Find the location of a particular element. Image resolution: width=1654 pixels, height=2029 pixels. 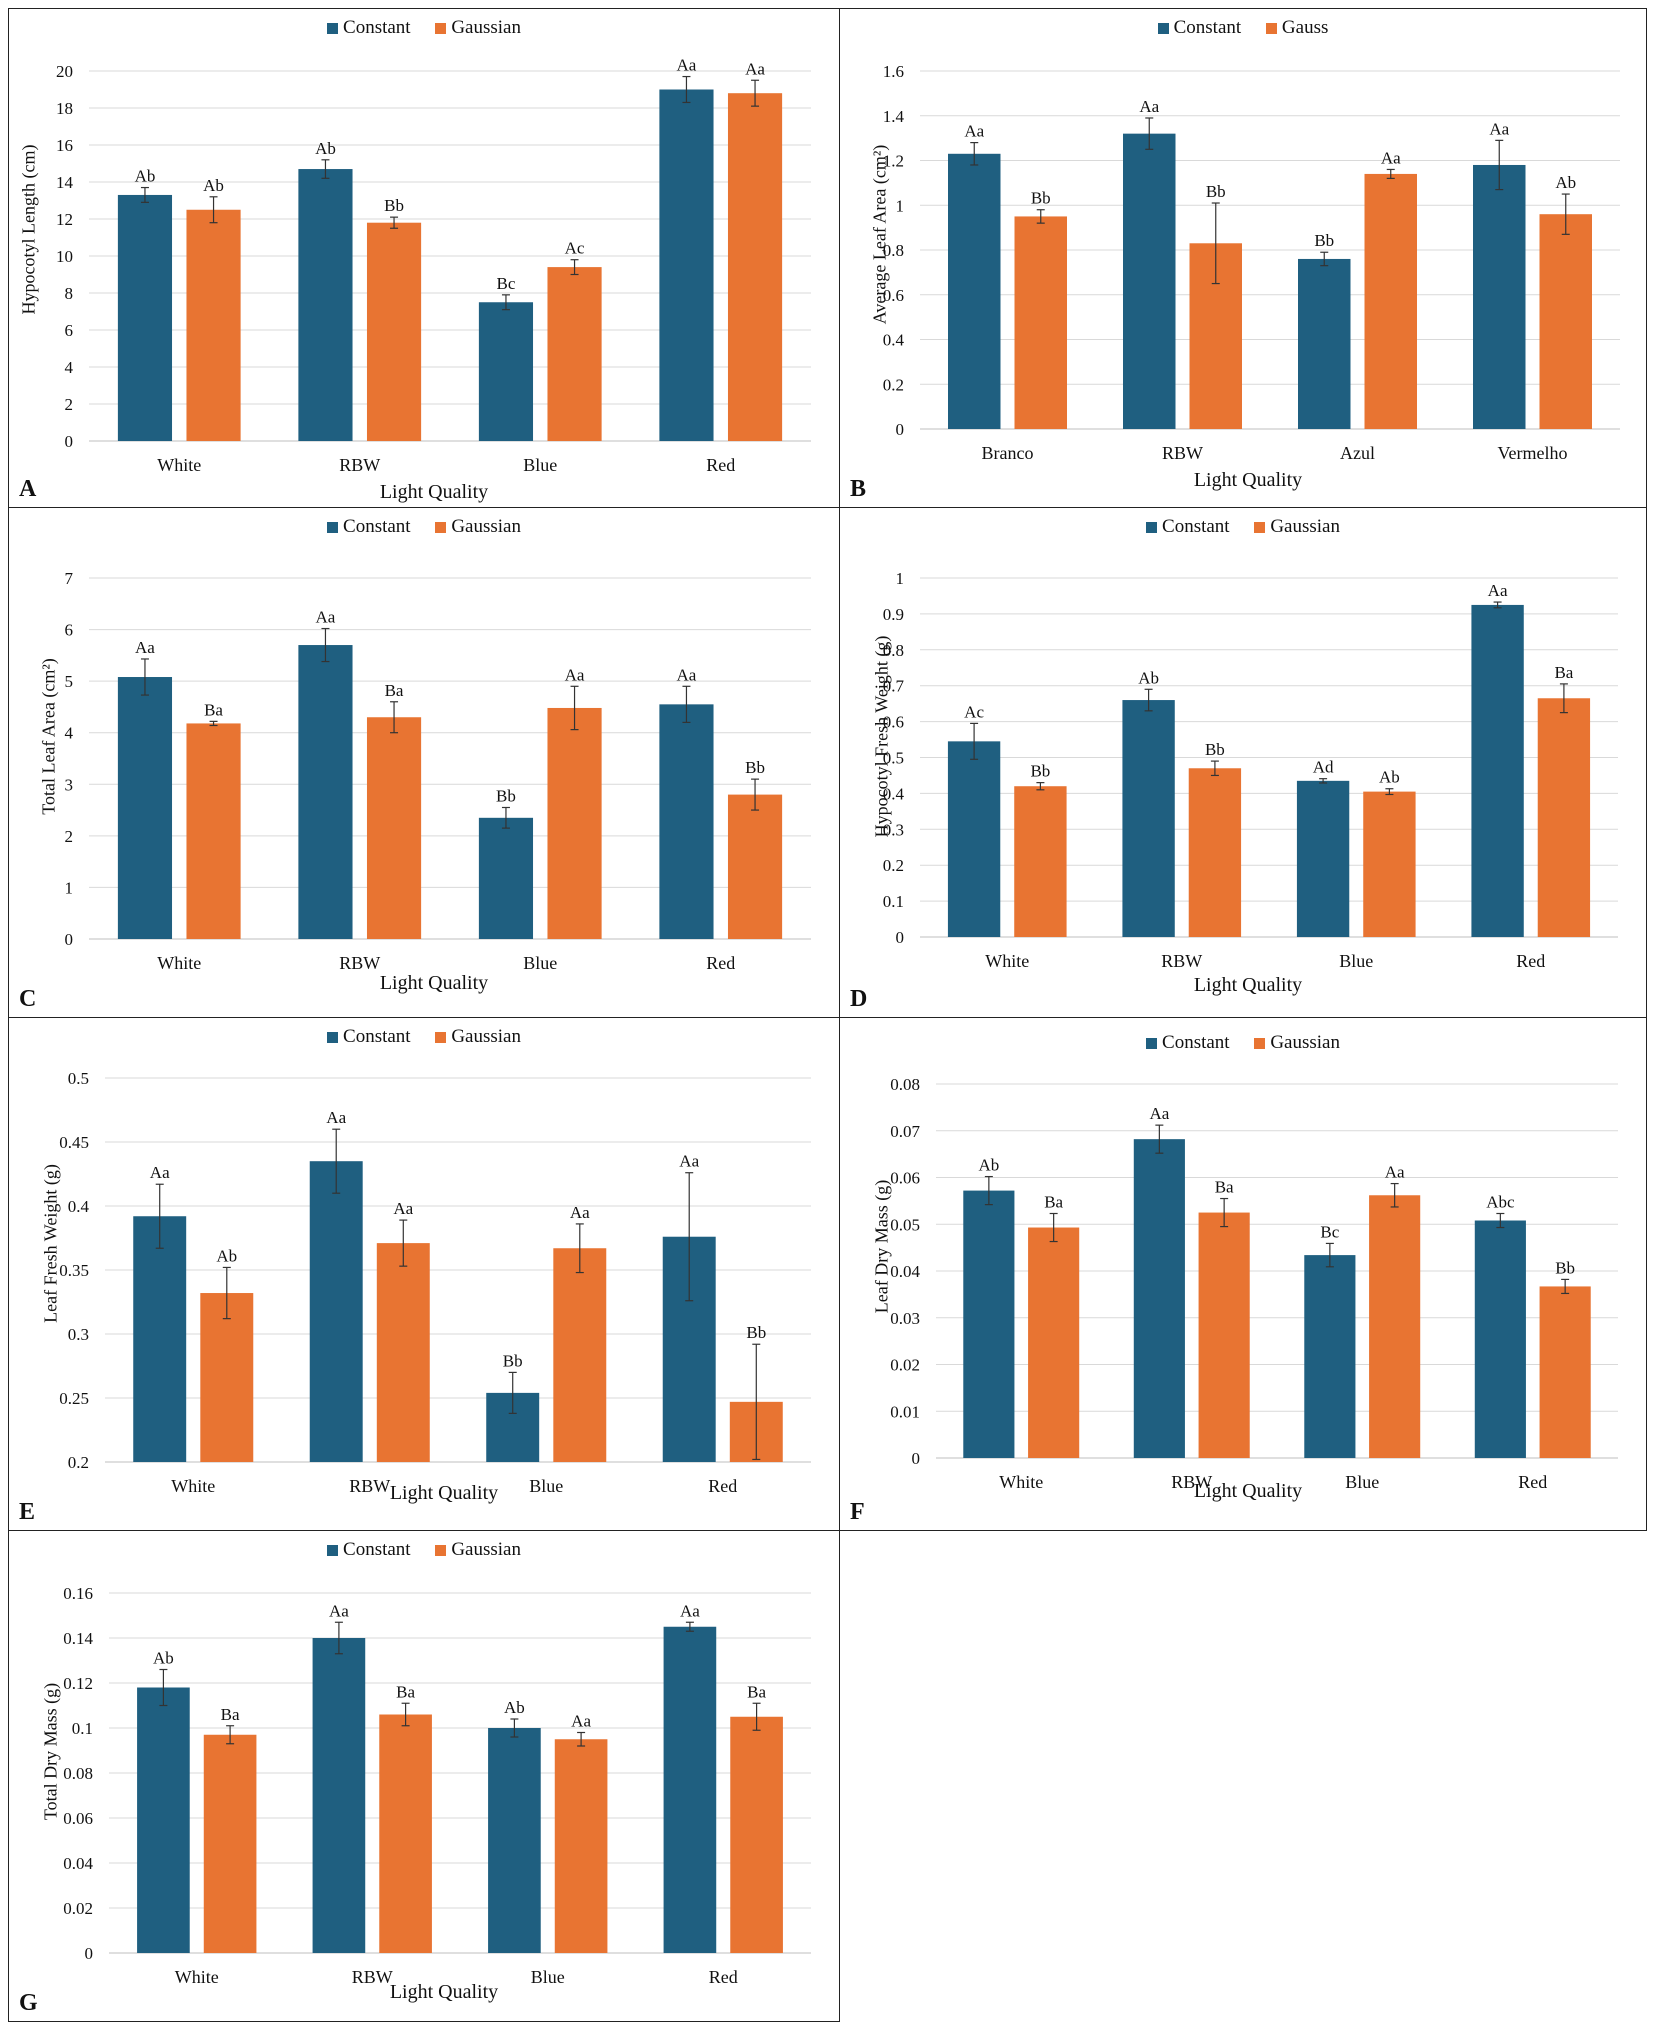

y-axis-title: Hypocotyl Fresh Weight (g) is located at coordinates (881, 736).